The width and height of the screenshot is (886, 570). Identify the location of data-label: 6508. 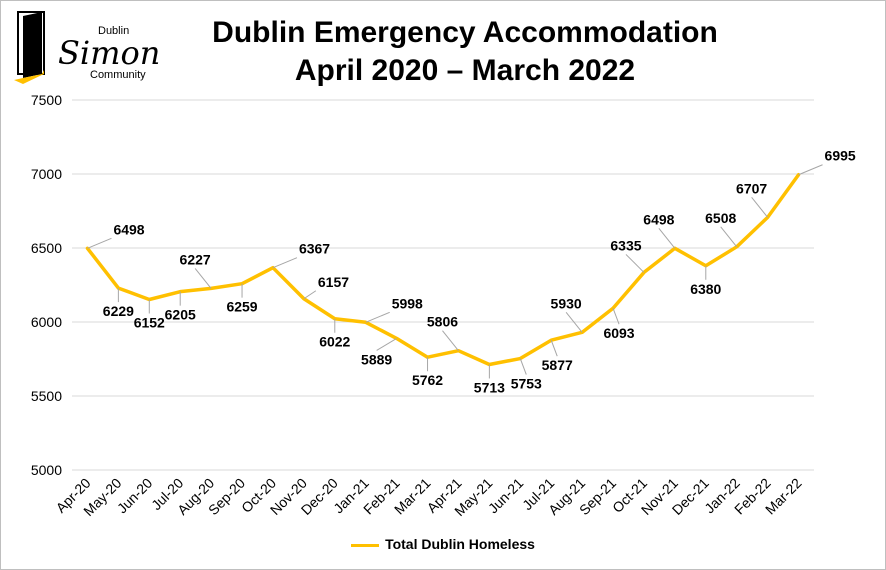
(720, 218).